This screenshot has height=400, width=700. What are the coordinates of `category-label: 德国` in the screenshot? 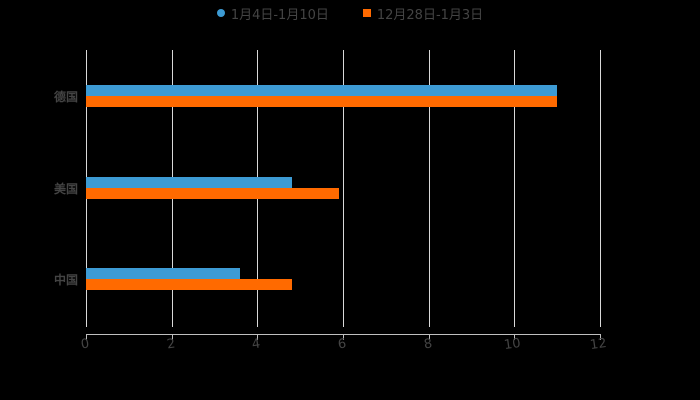 It's located at (65, 97).